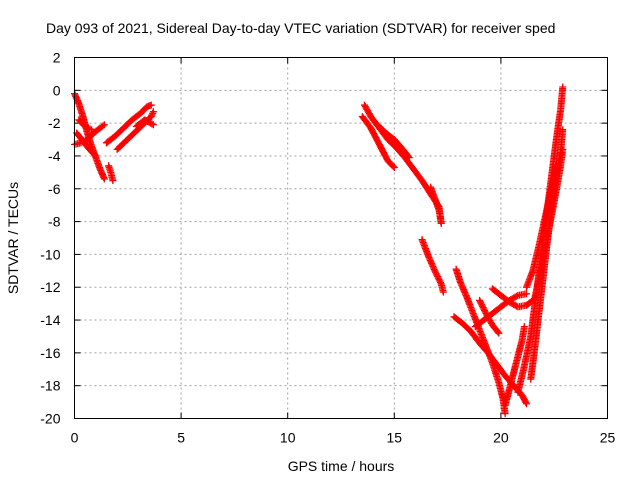  What do you see at coordinates (50, 254) in the screenshot?
I see `y-tick-label: -10` at bounding box center [50, 254].